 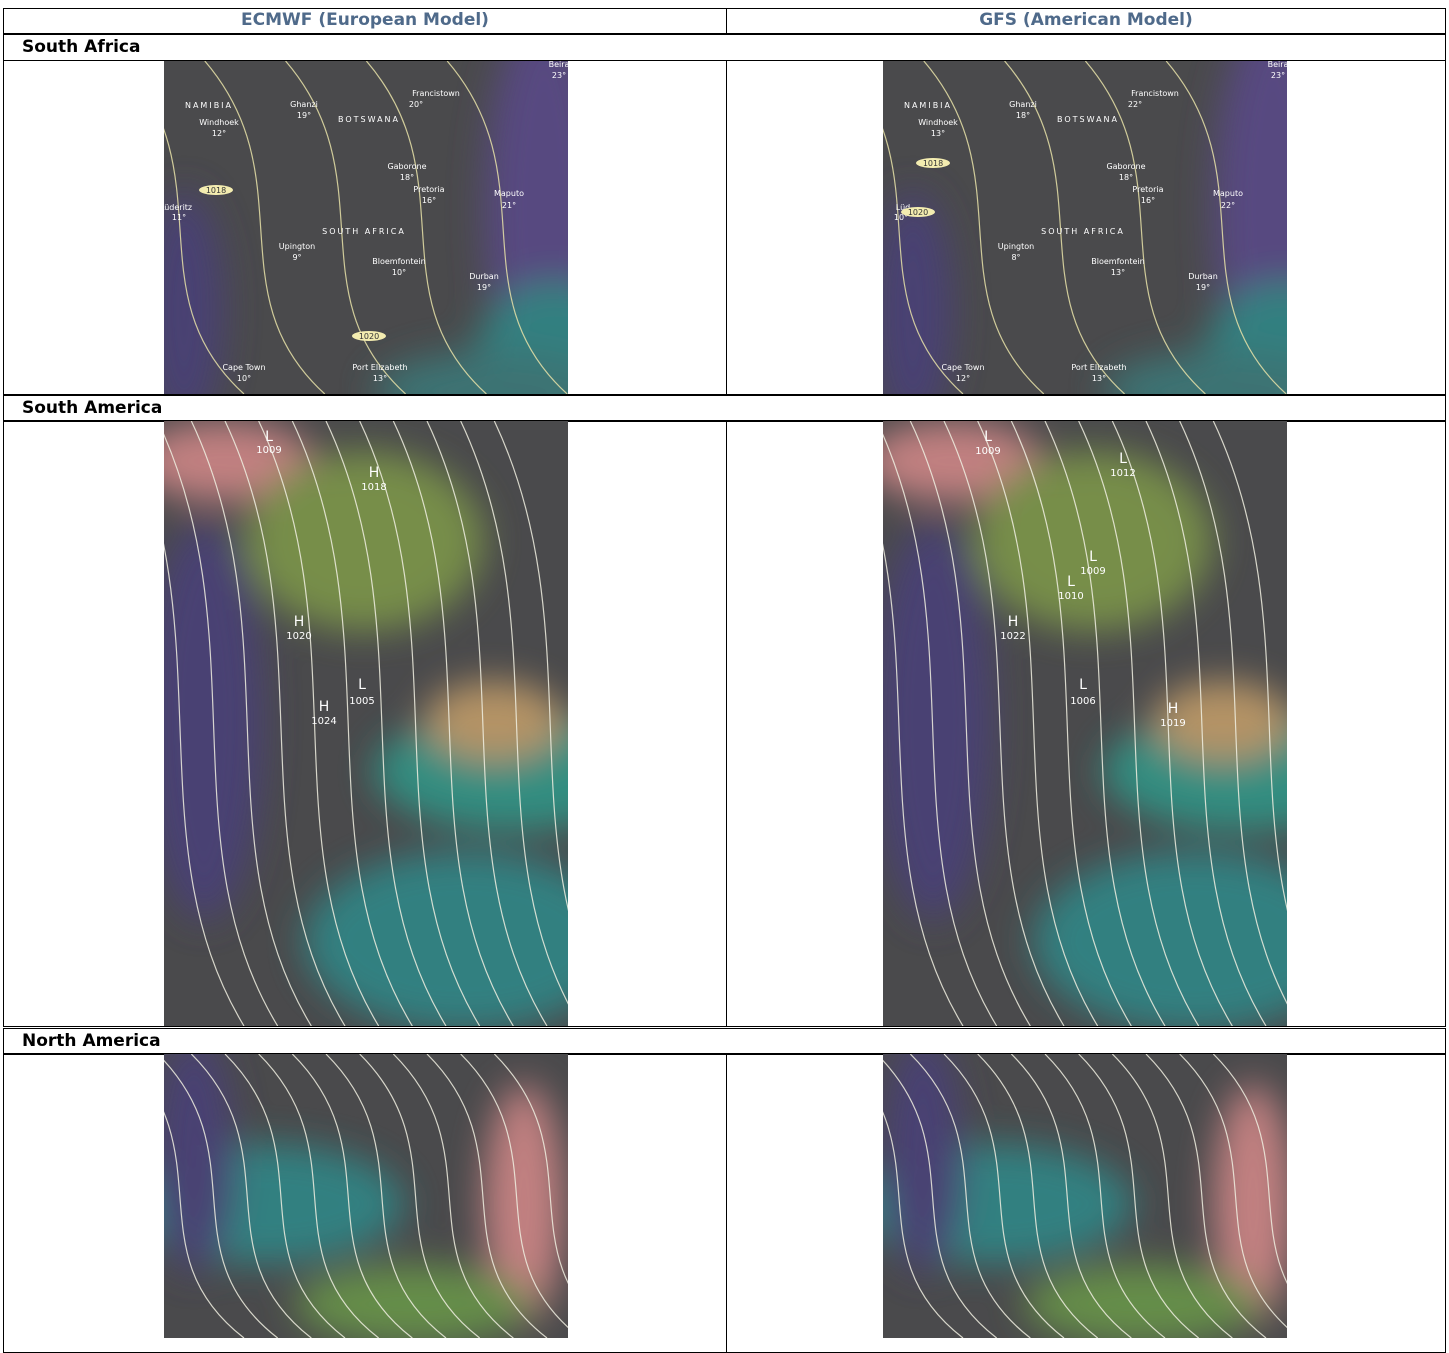 What do you see at coordinates (963, 378) in the screenshot?
I see `map-label: 12°` at bounding box center [963, 378].